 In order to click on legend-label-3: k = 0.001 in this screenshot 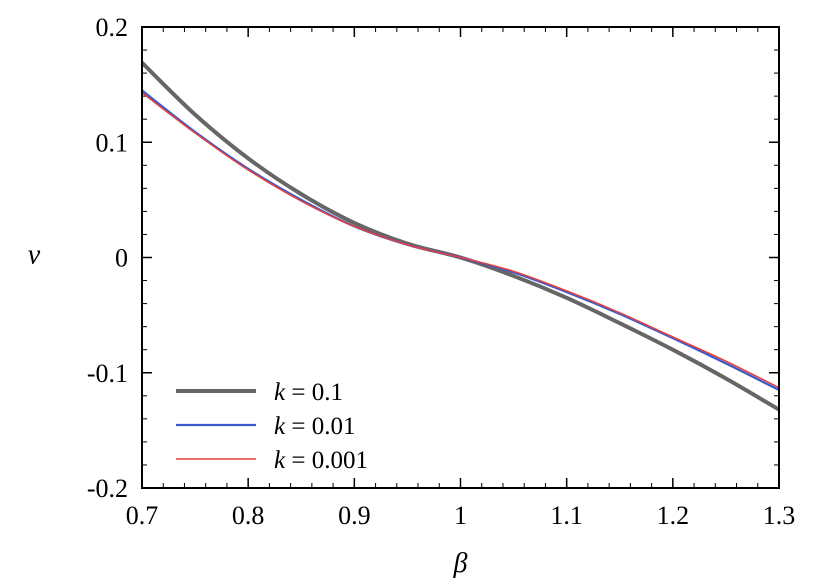, I will do `click(321, 460)`.